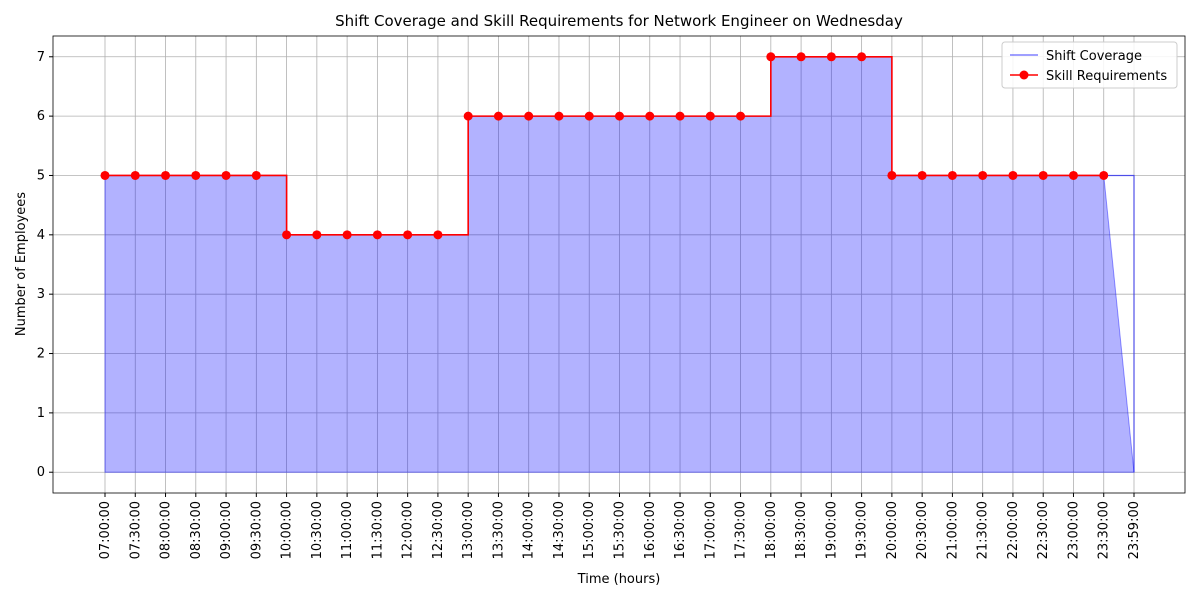 Image resolution: width=1200 pixels, height=600 pixels. I want to click on x-tick-label: 09:00:00, so click(226, 530).